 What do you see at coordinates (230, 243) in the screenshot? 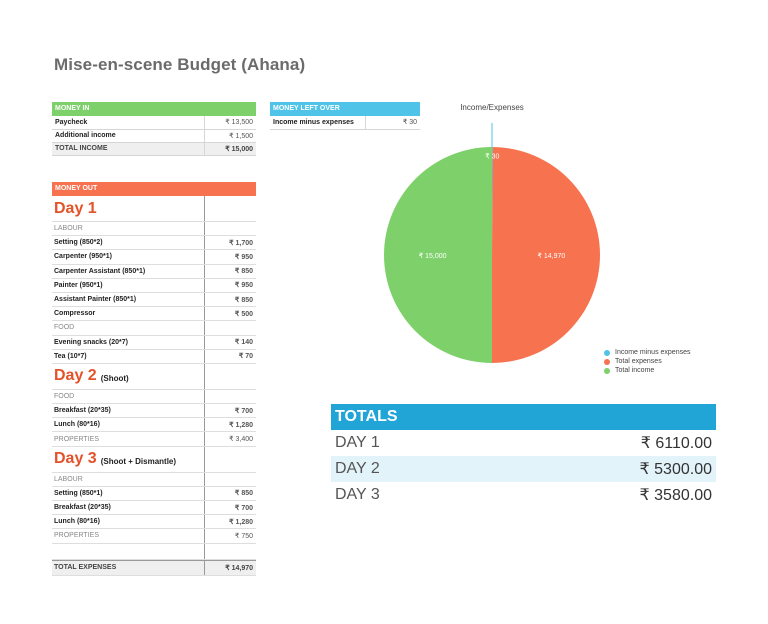
I see `row-value: ₹ 1,700` at bounding box center [230, 243].